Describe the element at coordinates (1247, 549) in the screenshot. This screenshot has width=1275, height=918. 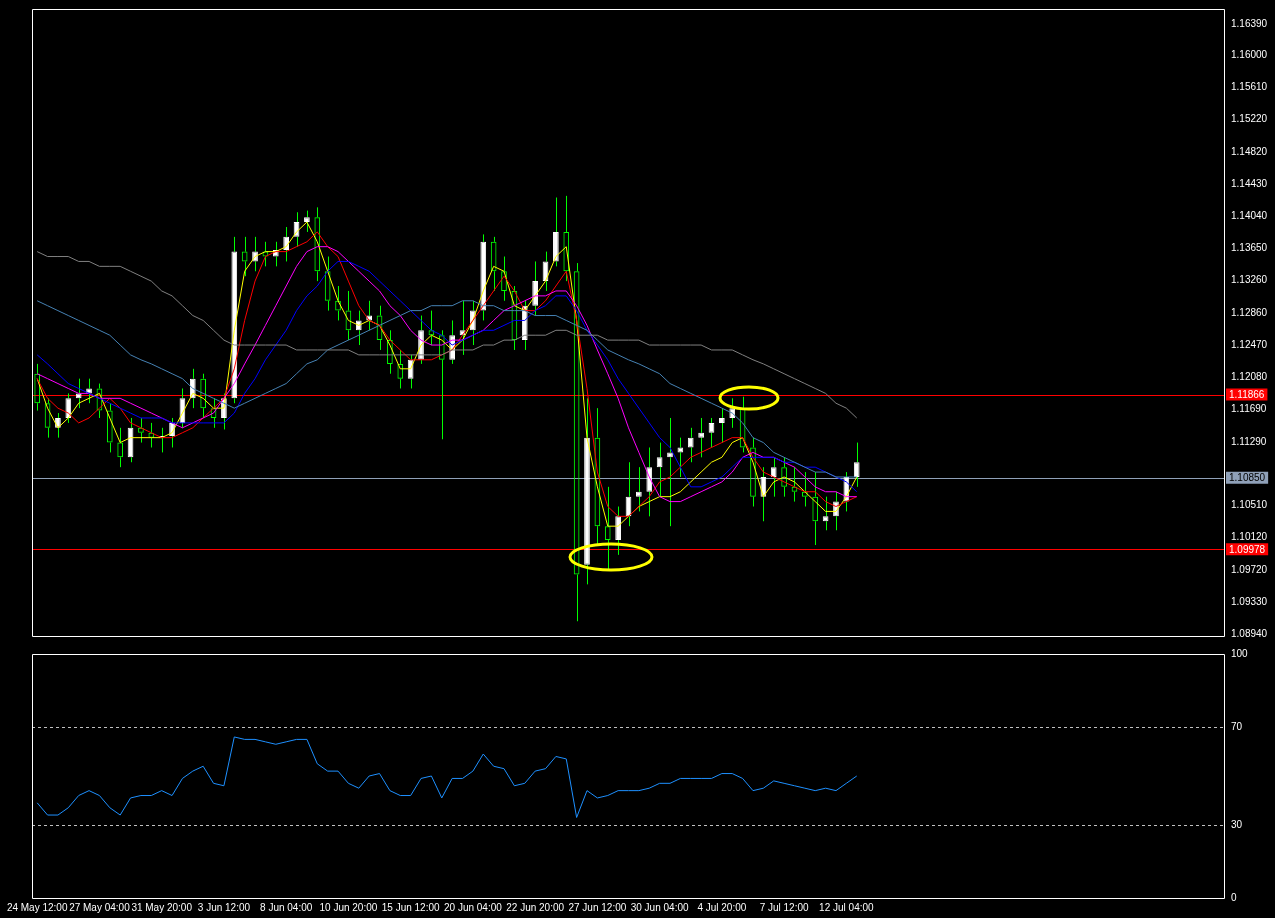
I see `ref-line-label: 1.09978` at that location.